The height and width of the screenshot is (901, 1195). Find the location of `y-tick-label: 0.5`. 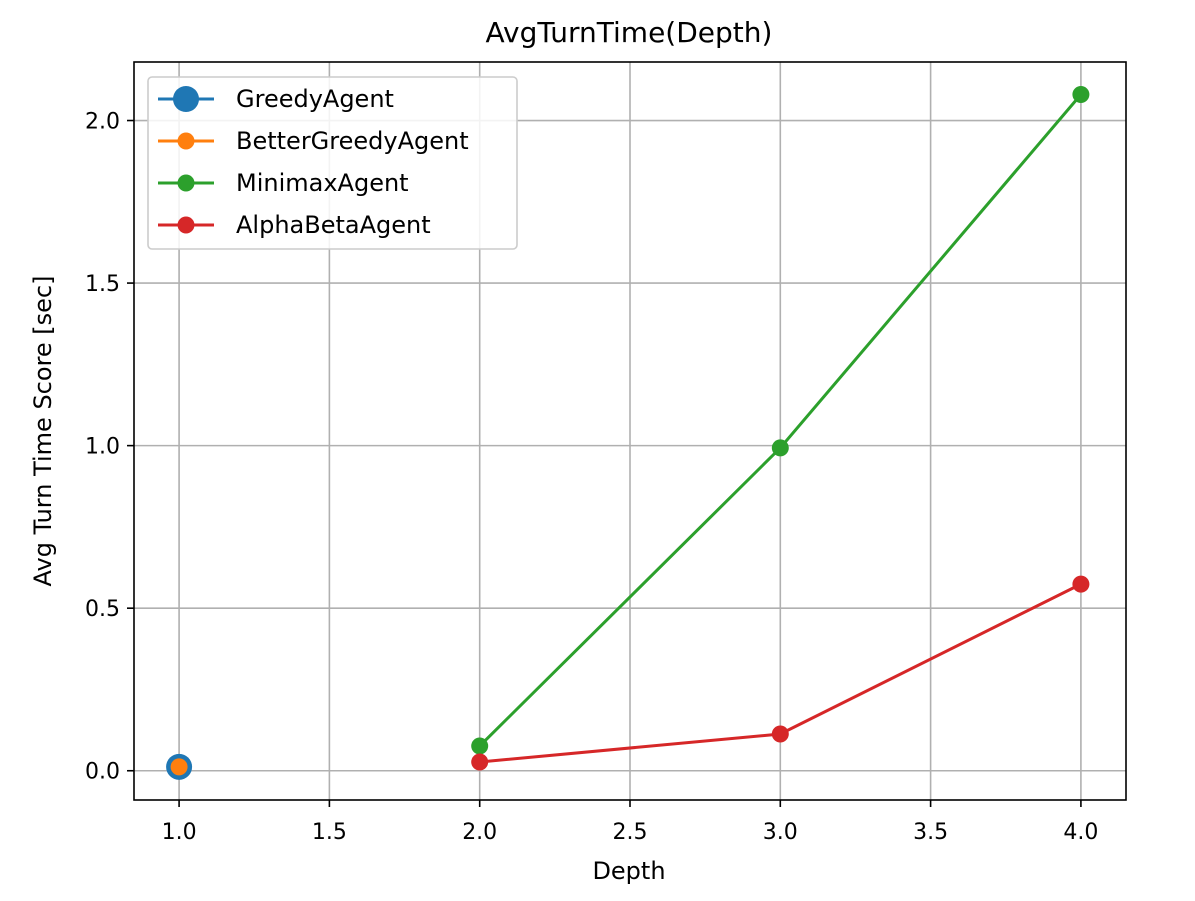

y-tick-label: 0.5 is located at coordinates (102, 609).